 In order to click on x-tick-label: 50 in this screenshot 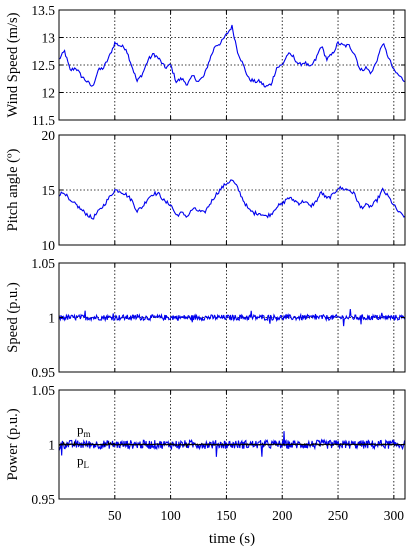, I will do `click(115, 515)`.